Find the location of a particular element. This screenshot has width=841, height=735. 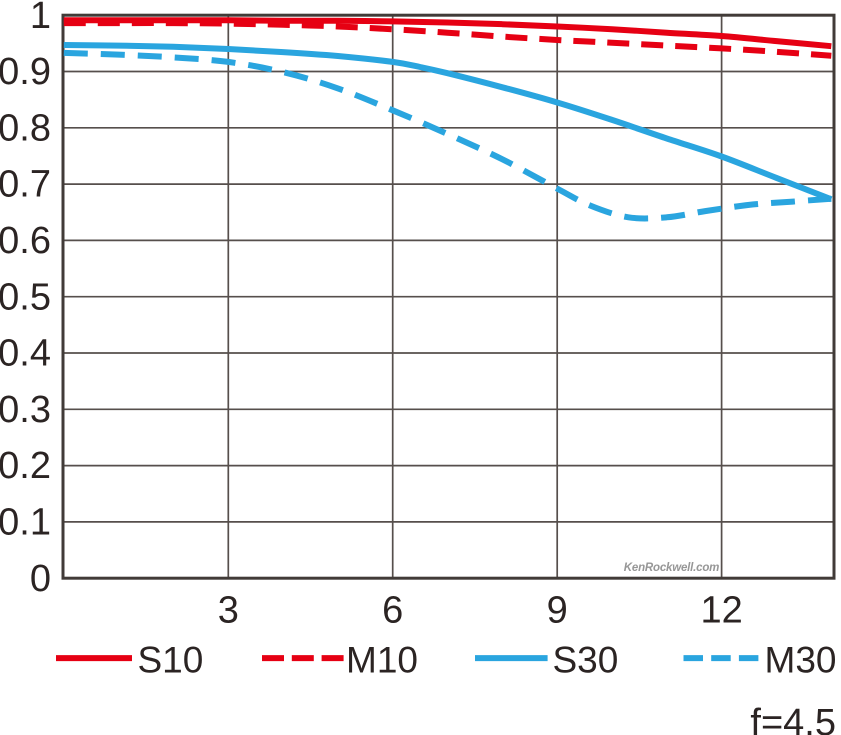

svg-text: S30 is located at coordinates (586, 659).